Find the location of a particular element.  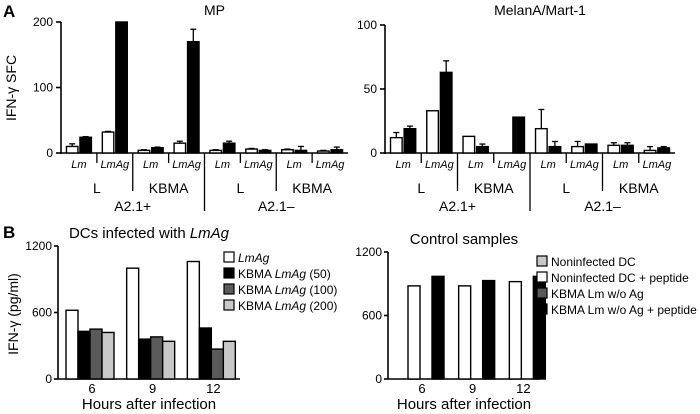

legend-label: LmAg is located at coordinates (254, 258).